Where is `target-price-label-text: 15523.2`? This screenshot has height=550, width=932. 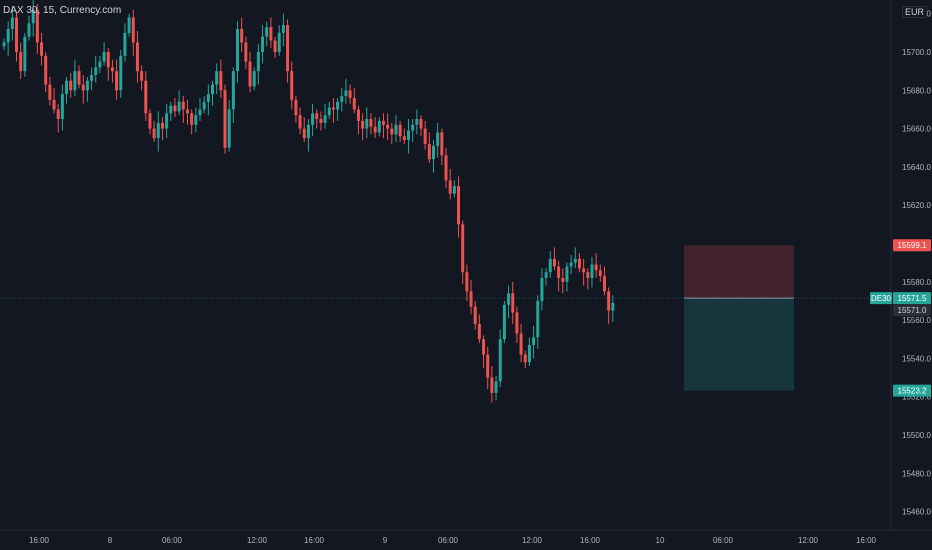 target-price-label-text: 15523.2 is located at coordinates (912, 391).